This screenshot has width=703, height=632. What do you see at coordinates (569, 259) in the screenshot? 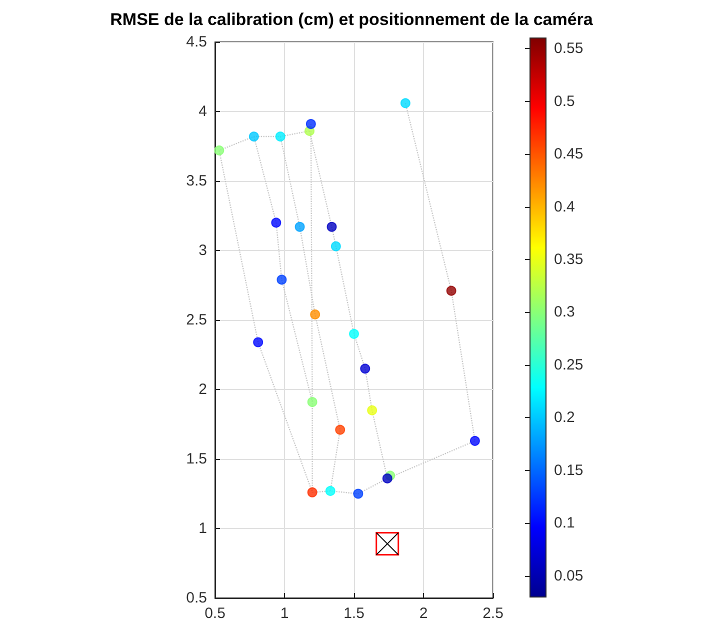
I see `color-bar-label: 0.35` at bounding box center [569, 259].